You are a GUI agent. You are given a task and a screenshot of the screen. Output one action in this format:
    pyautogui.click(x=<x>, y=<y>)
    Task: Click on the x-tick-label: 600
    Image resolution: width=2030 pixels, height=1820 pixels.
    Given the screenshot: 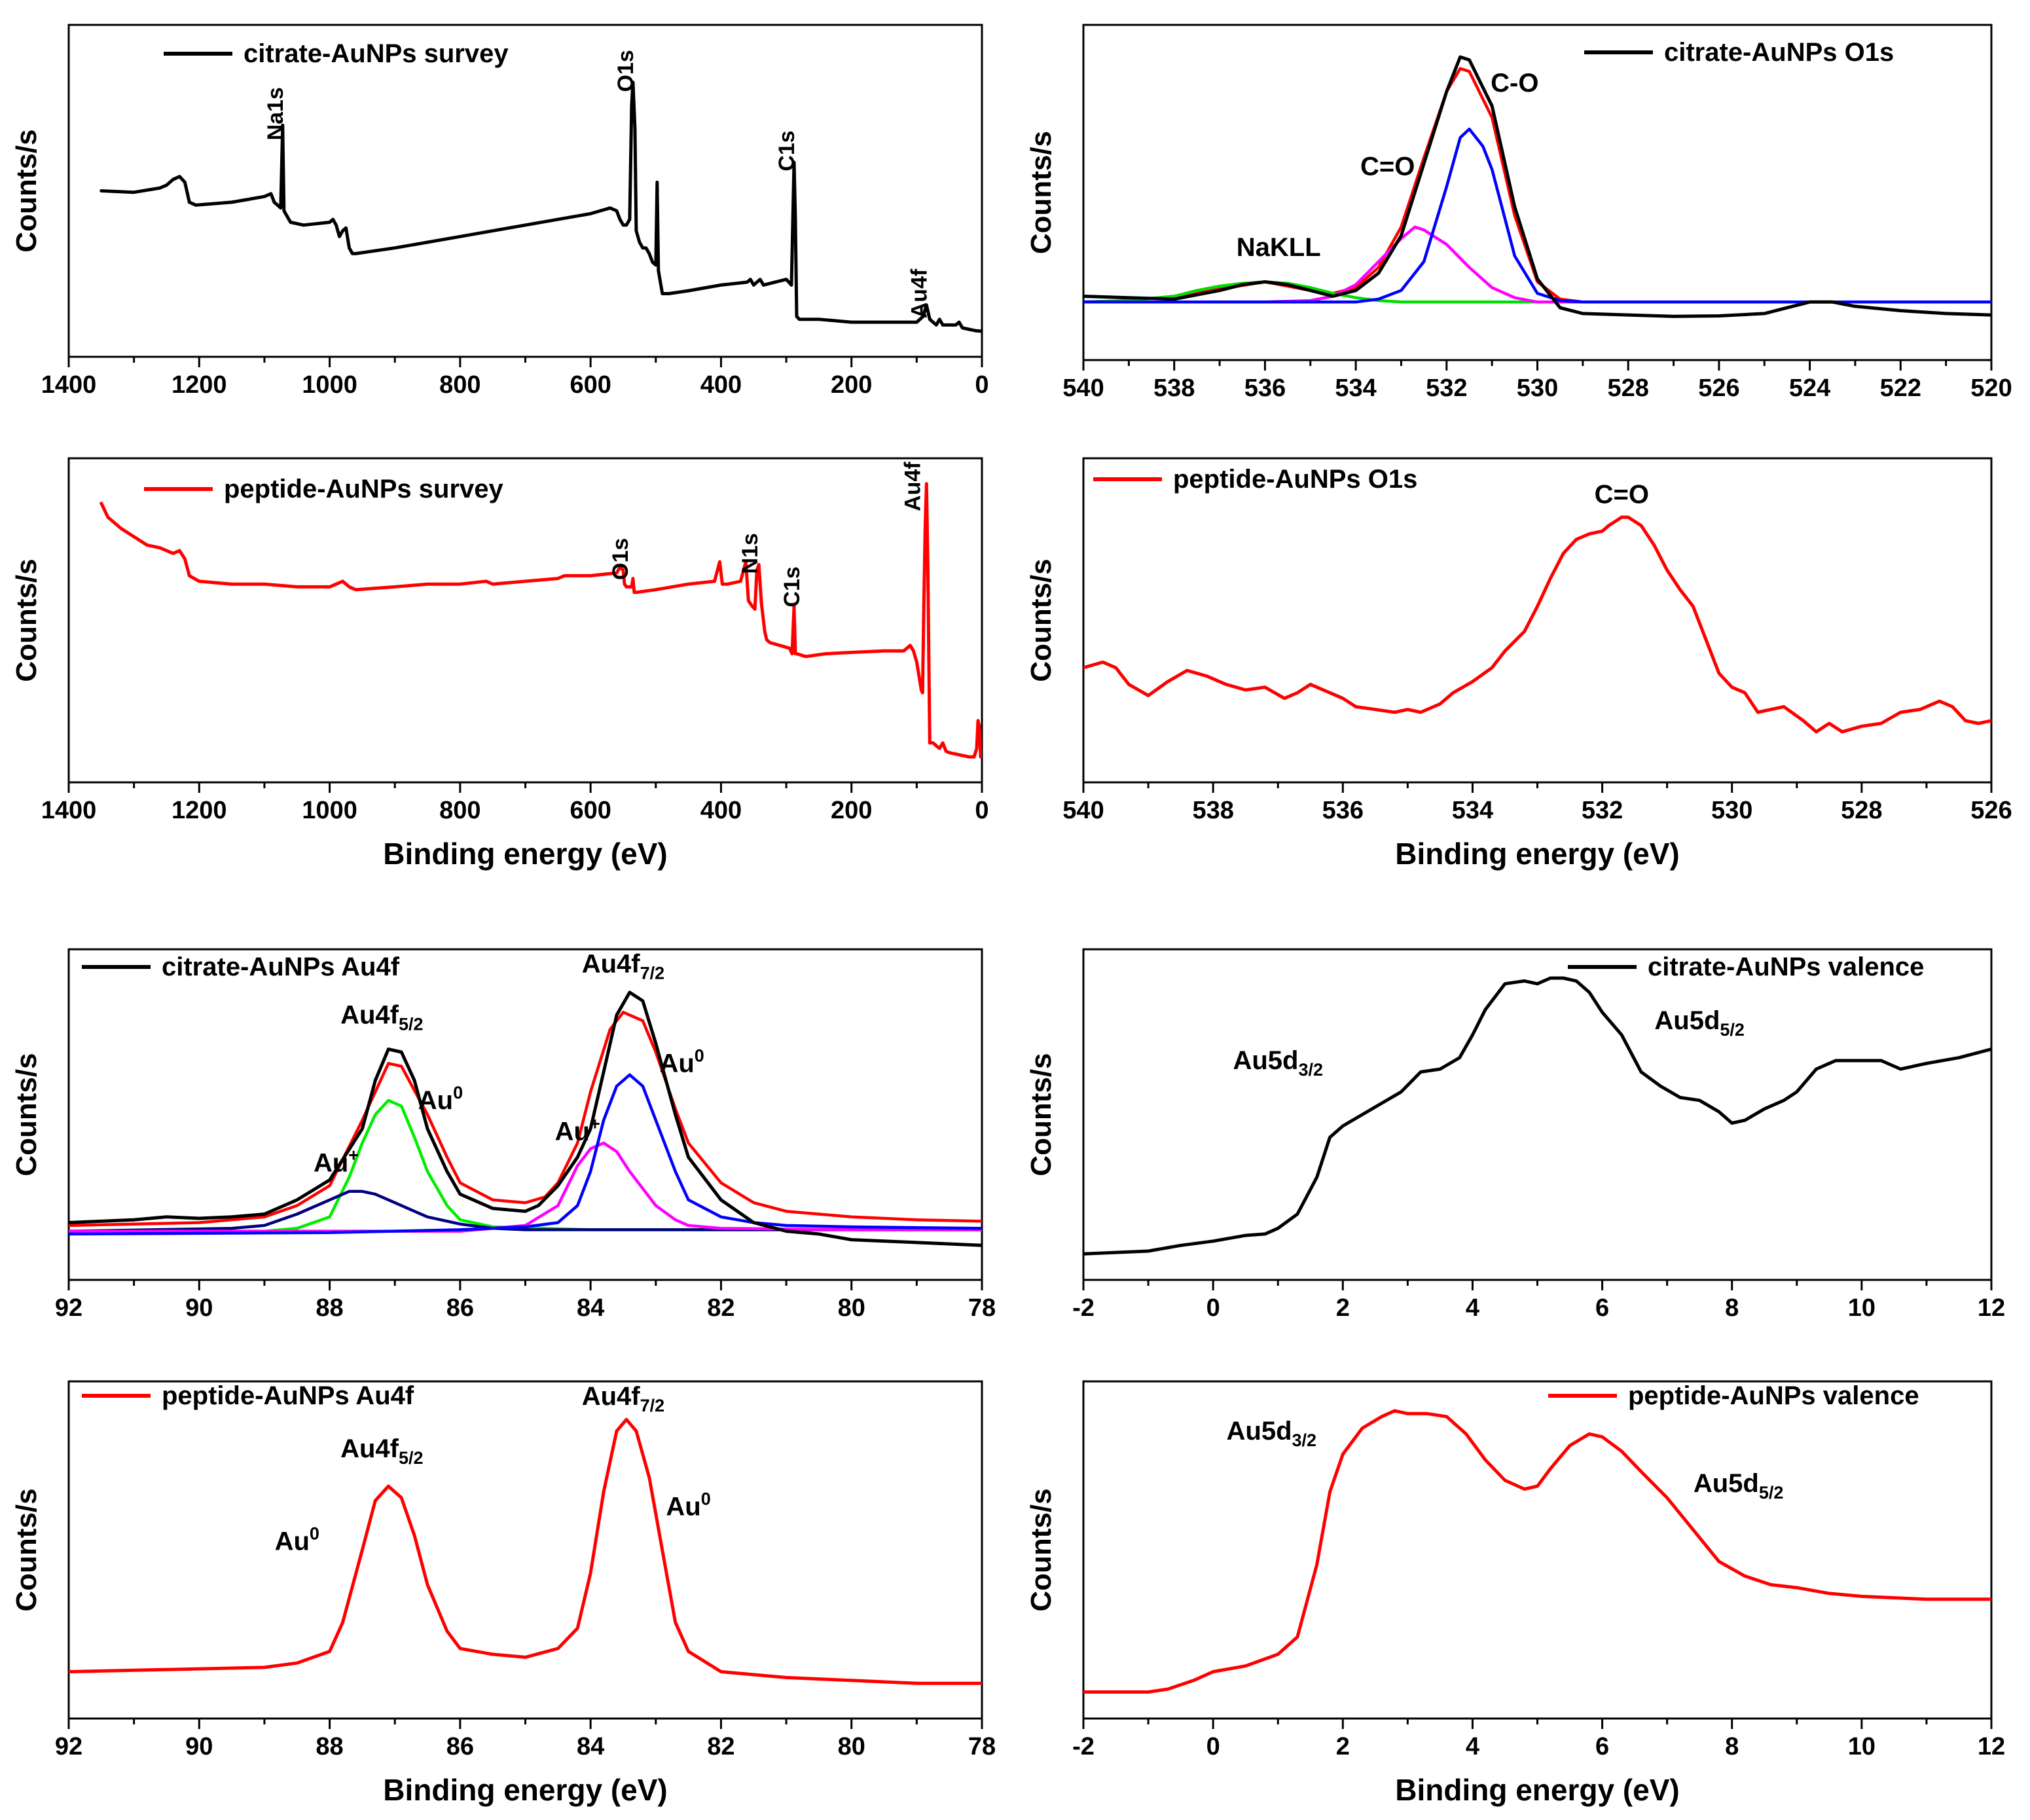 What is the action you would take?
    pyautogui.click(x=591, y=810)
    